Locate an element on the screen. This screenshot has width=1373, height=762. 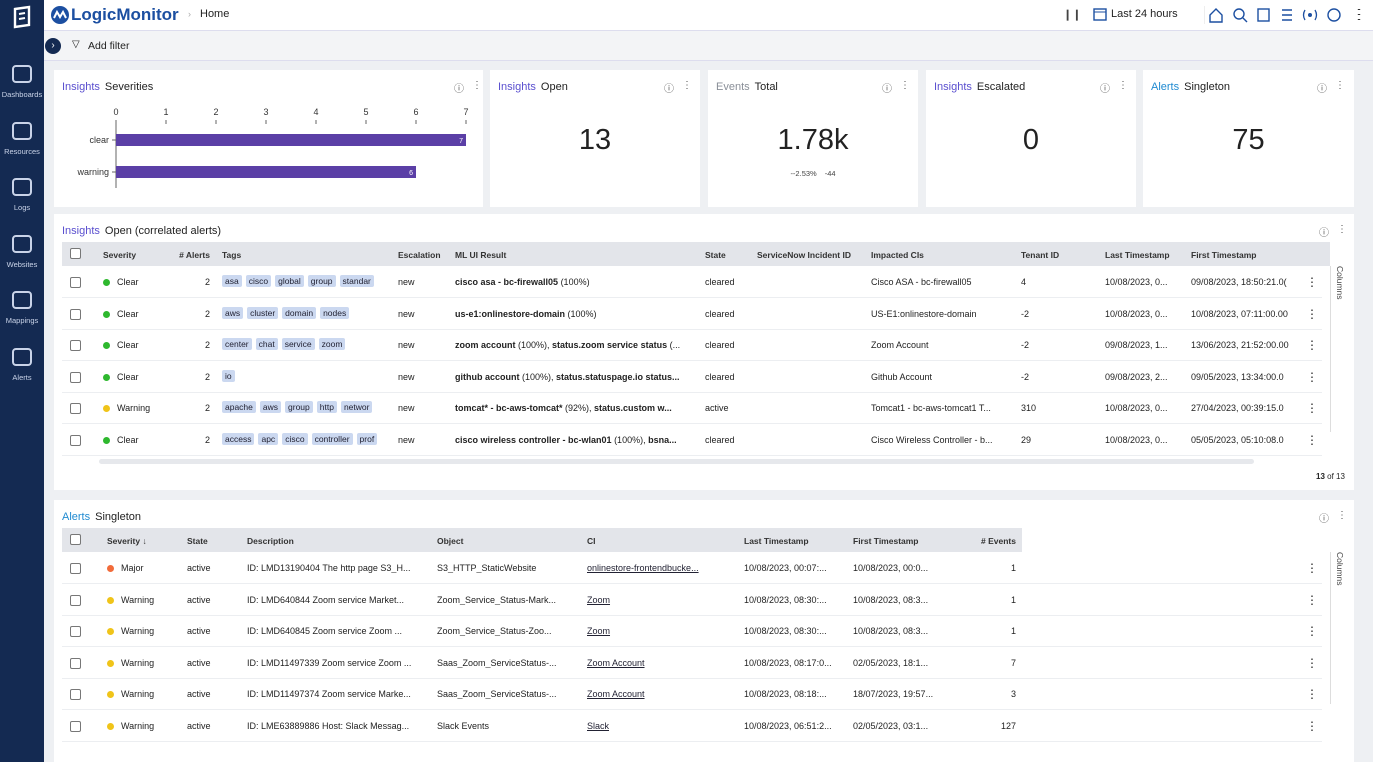
tag: cisco is located at coordinates (295, 439).